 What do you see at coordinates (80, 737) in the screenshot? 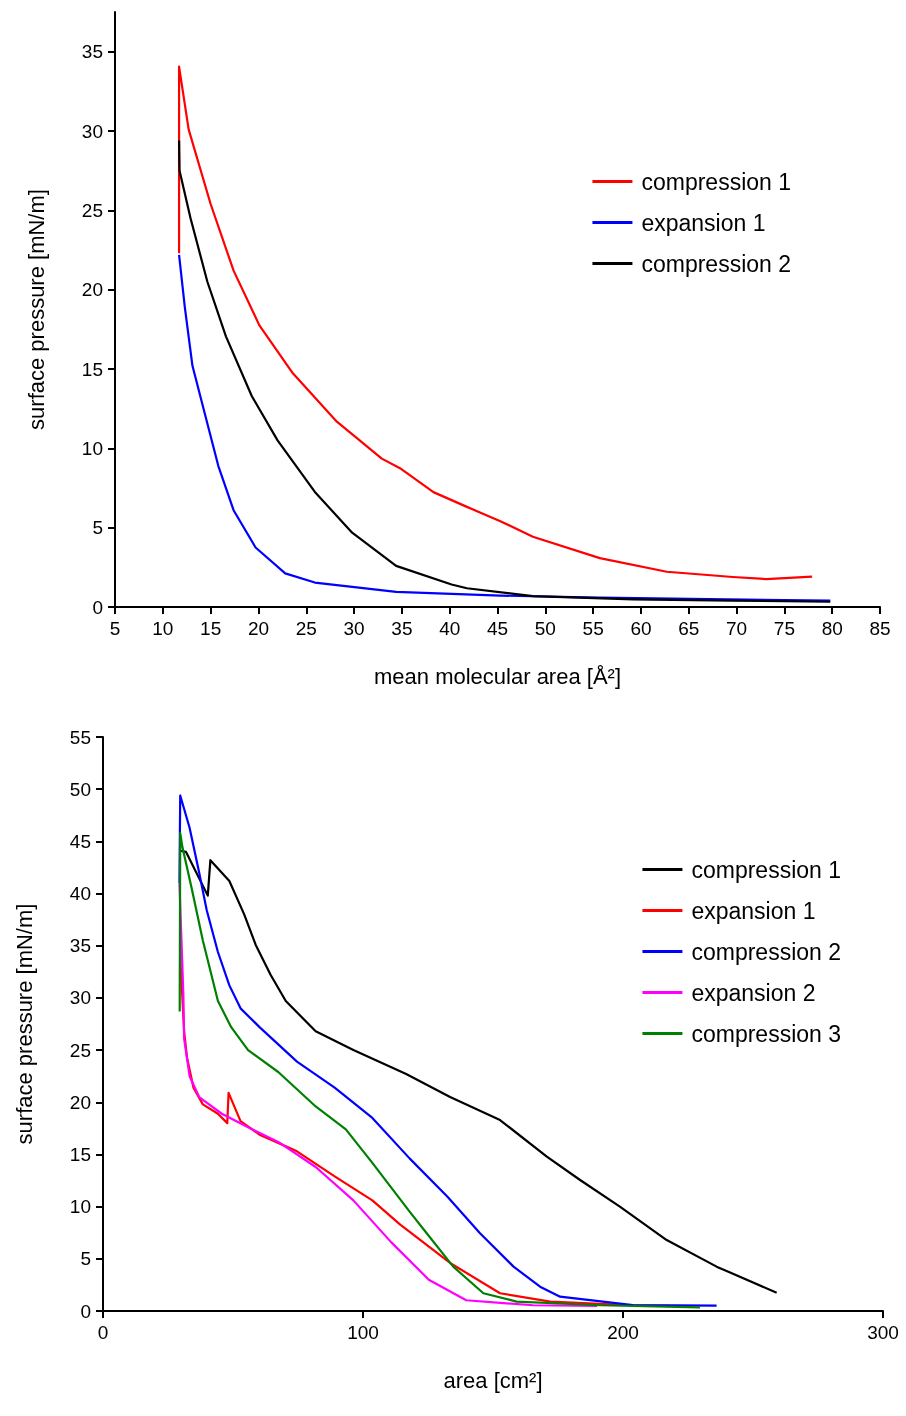
I see `y-tick-label: 55` at bounding box center [80, 737].